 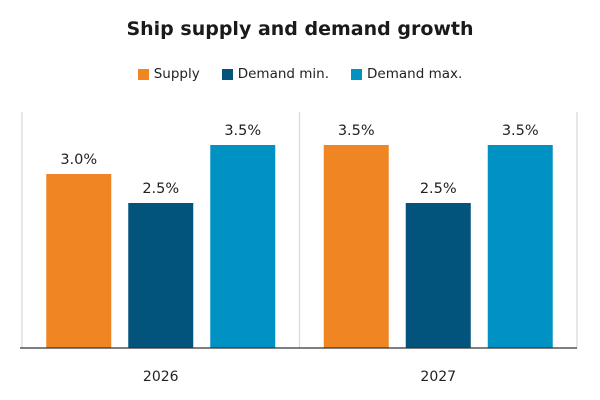 I want to click on bar-supply-2027, so click(x=356, y=246).